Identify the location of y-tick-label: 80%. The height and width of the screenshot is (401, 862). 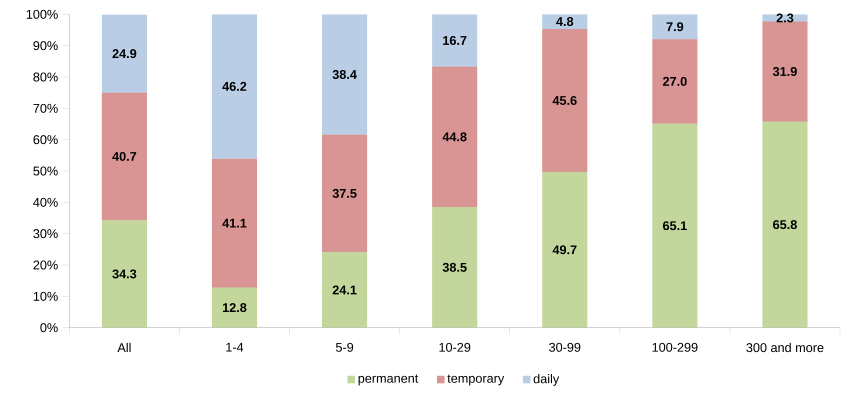
(45, 77).